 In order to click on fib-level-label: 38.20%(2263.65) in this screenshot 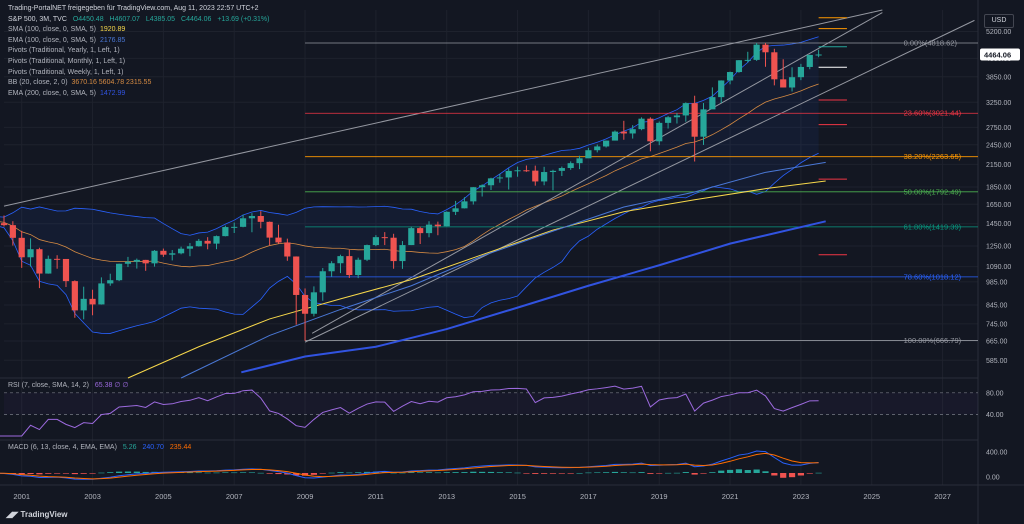, I will do `click(933, 156)`.